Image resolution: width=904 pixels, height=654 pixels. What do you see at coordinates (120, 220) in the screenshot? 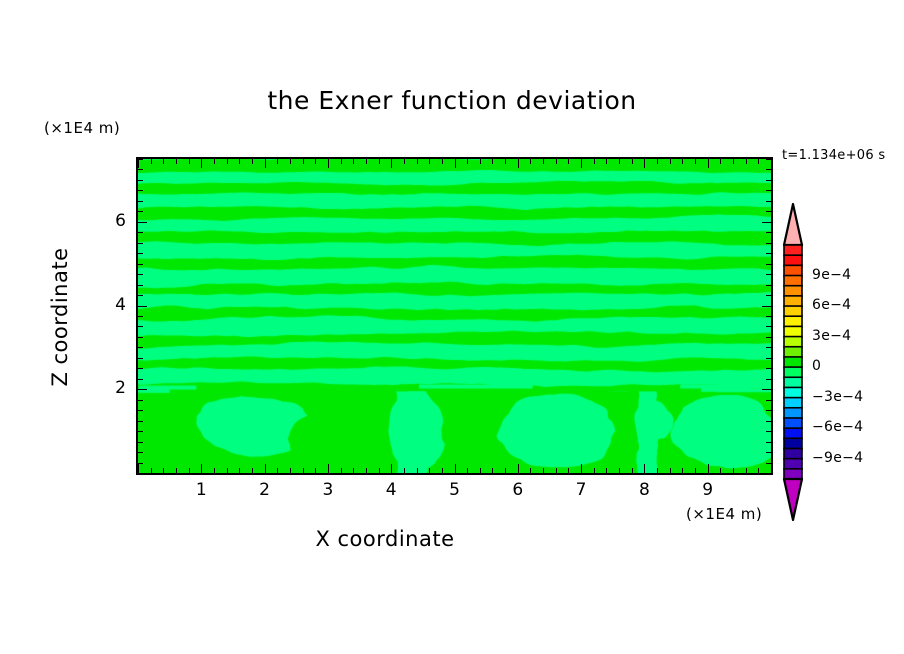
I see `y-tick-label: 6` at bounding box center [120, 220].